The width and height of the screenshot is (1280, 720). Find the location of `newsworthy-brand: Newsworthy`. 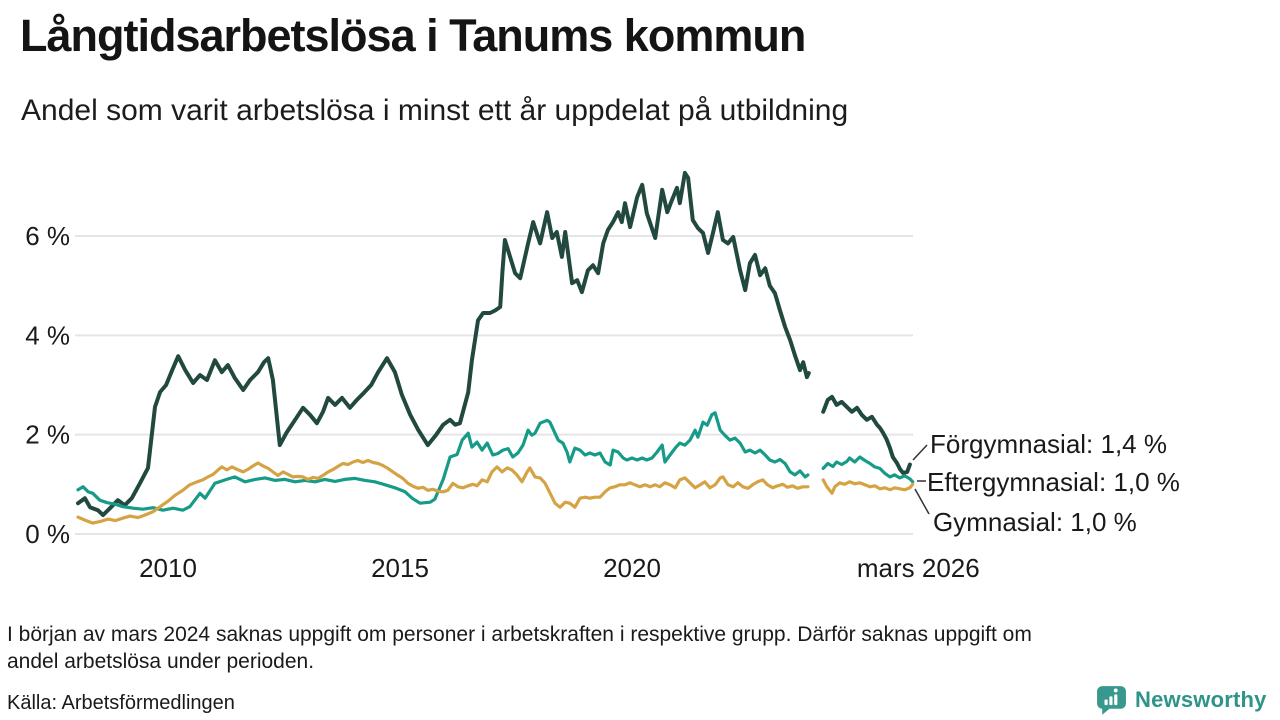

newsworthy-brand: Newsworthy is located at coordinates (1181, 699).